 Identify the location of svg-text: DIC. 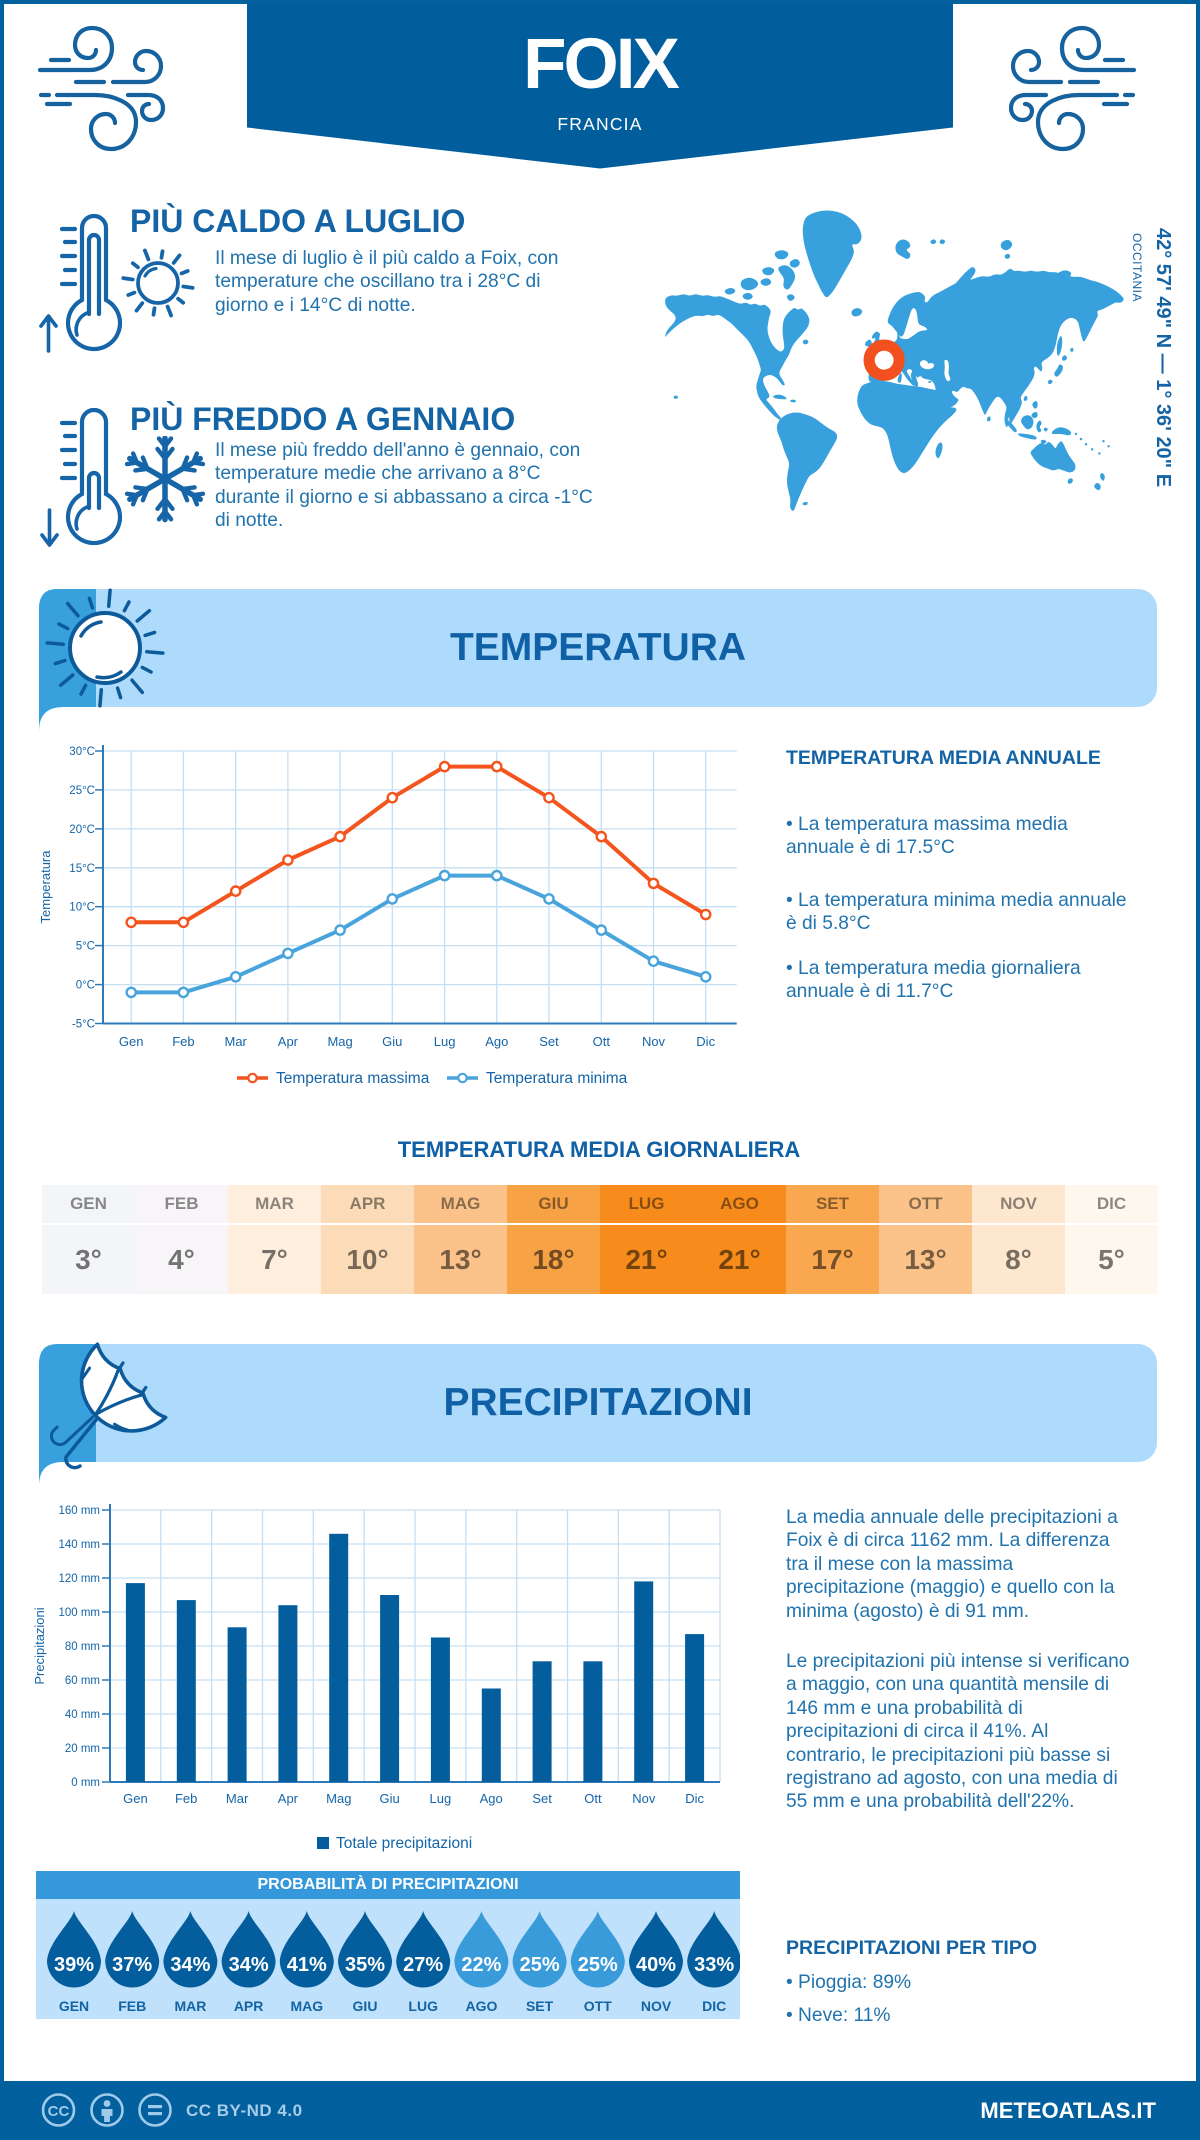
(714, 2006).